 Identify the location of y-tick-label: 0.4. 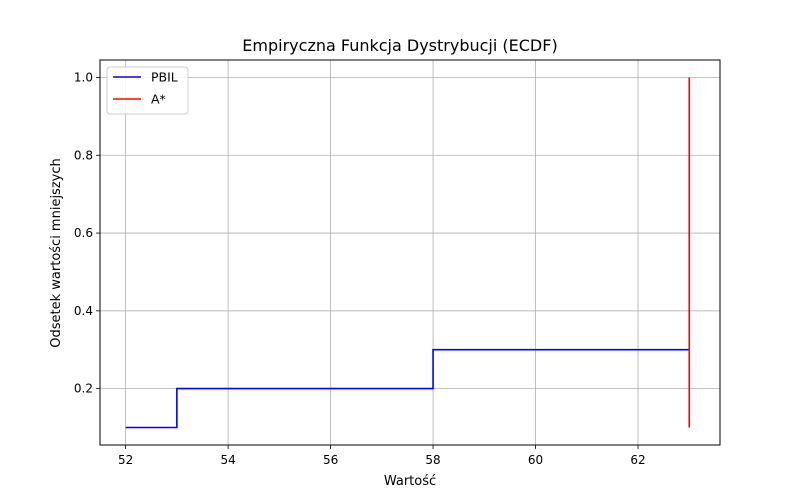
(83, 311).